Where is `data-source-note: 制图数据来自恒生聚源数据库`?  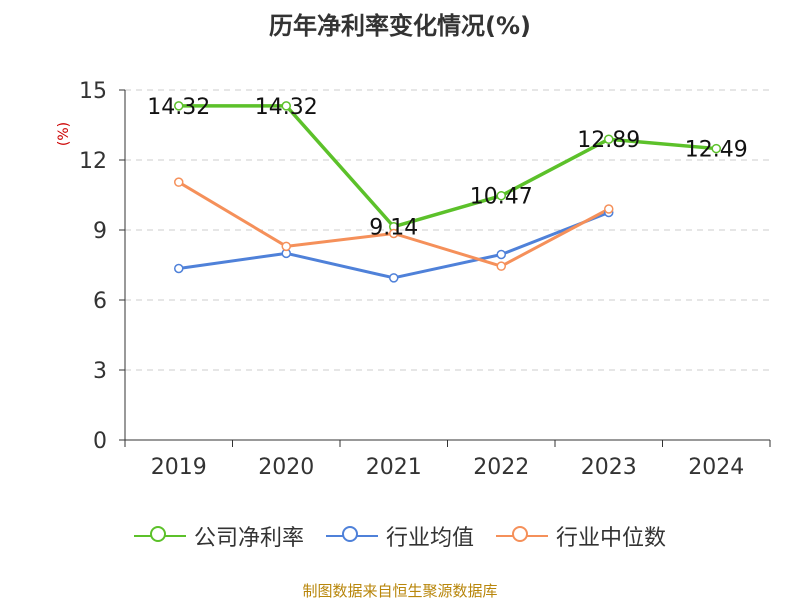 data-source-note: 制图数据来自恒生聚源数据库 is located at coordinates (400, 591).